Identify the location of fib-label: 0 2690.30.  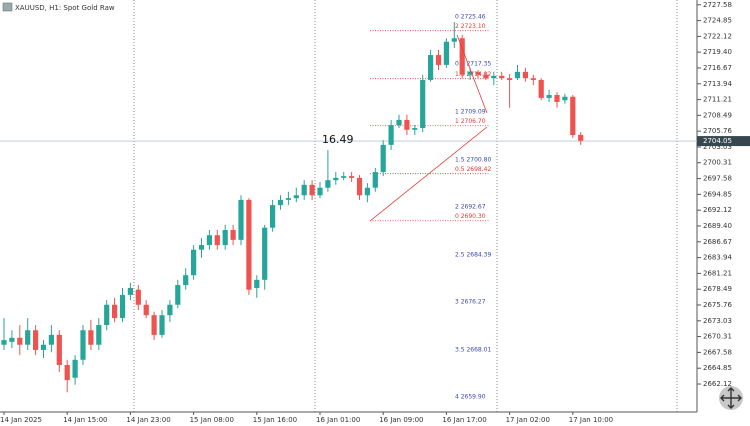
(470, 216).